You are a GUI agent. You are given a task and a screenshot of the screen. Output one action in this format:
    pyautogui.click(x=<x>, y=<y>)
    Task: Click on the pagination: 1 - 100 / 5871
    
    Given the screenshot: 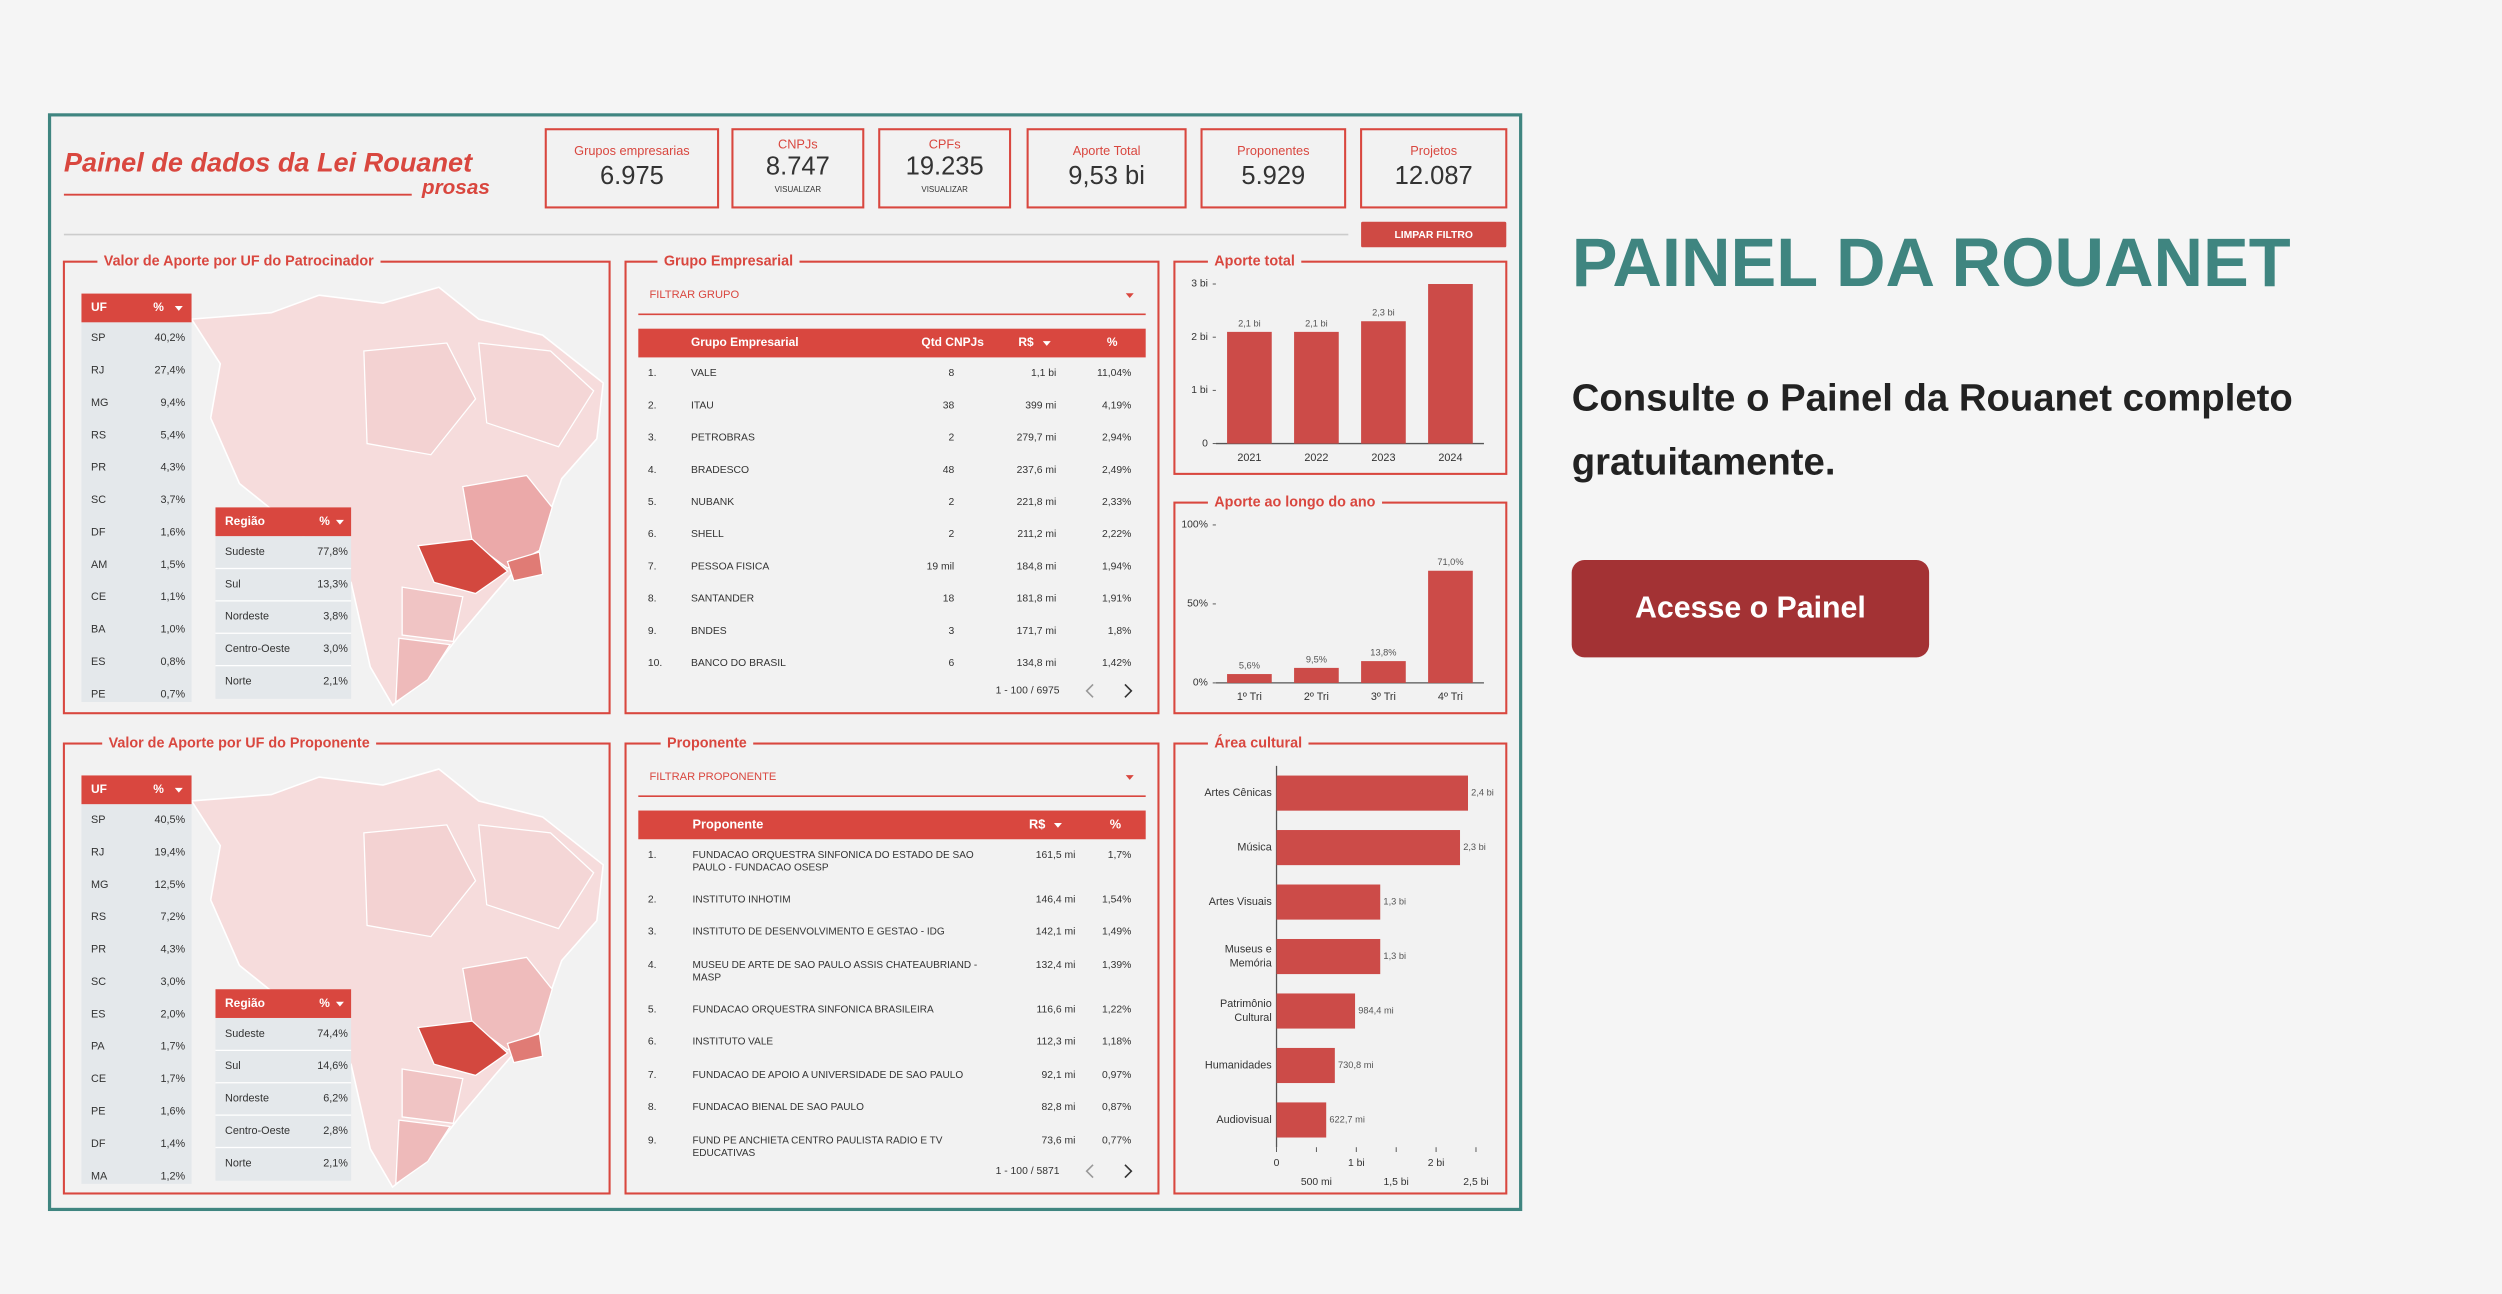 What is the action you would take?
    pyautogui.click(x=1028, y=1171)
    